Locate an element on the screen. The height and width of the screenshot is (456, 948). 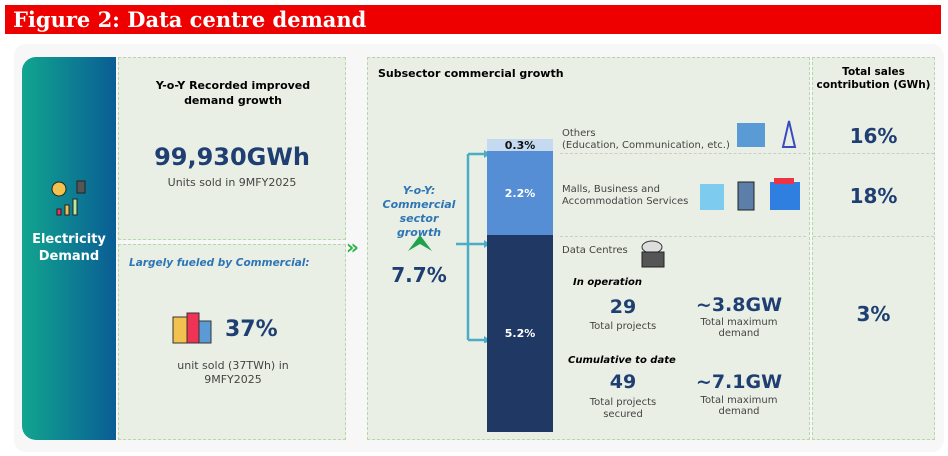
sales-malls-value: 18% is located at coordinates (873, 196).